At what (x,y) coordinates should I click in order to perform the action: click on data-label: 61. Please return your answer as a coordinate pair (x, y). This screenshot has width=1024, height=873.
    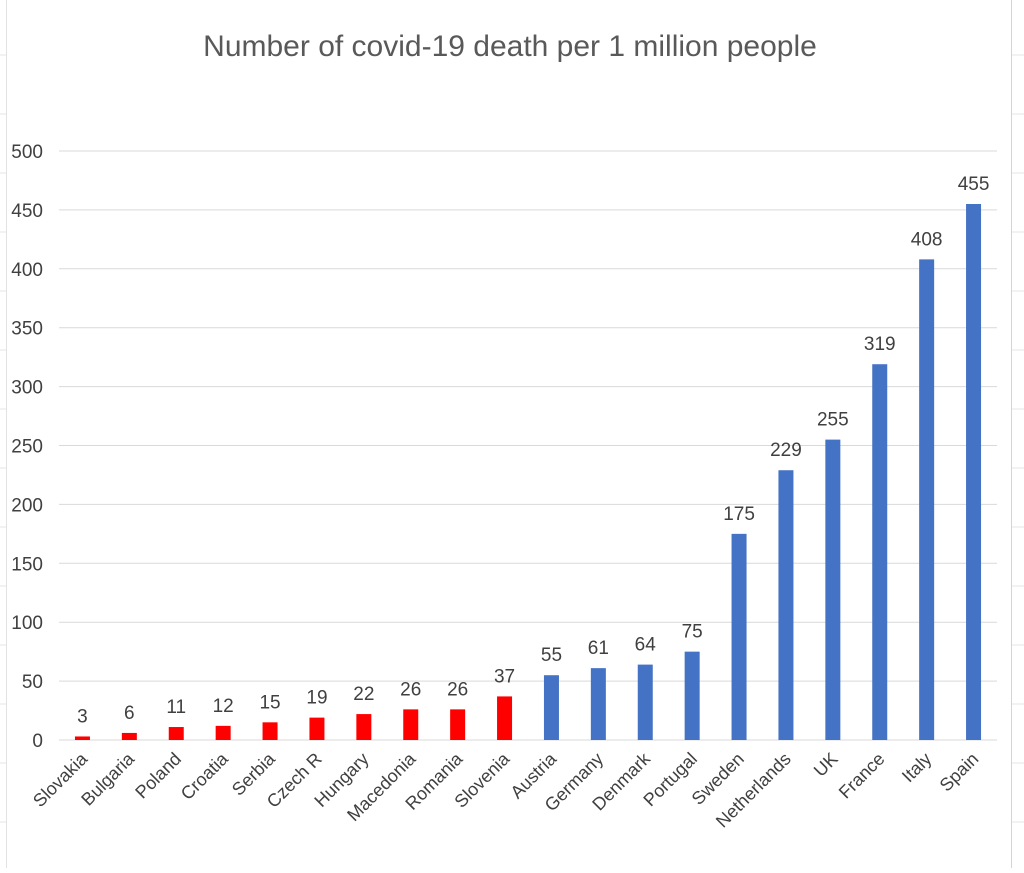
    Looking at the image, I should click on (598, 648).